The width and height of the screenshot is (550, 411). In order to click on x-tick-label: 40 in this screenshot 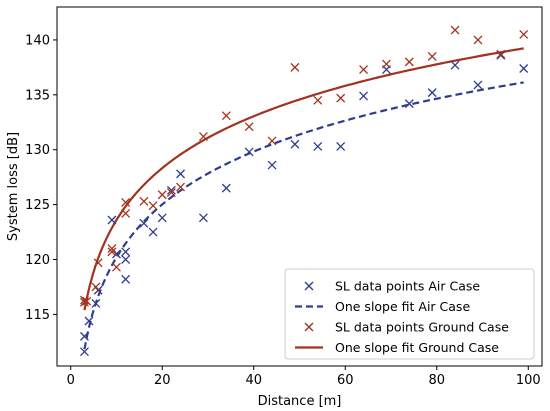, I will do `click(253, 380)`.